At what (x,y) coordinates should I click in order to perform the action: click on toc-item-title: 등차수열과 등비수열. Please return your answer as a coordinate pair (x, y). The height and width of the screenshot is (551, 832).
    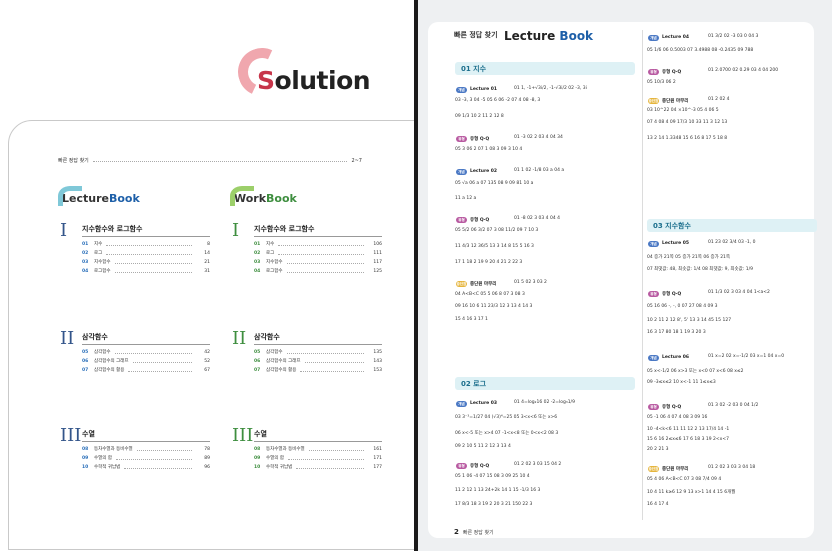
    Looking at the image, I should click on (285, 449).